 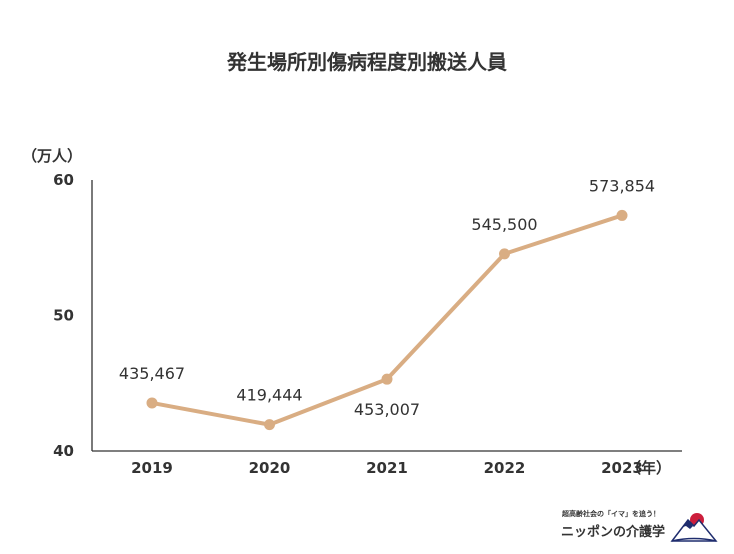 I want to click on x-tick-label: 2022, so click(x=505, y=468).